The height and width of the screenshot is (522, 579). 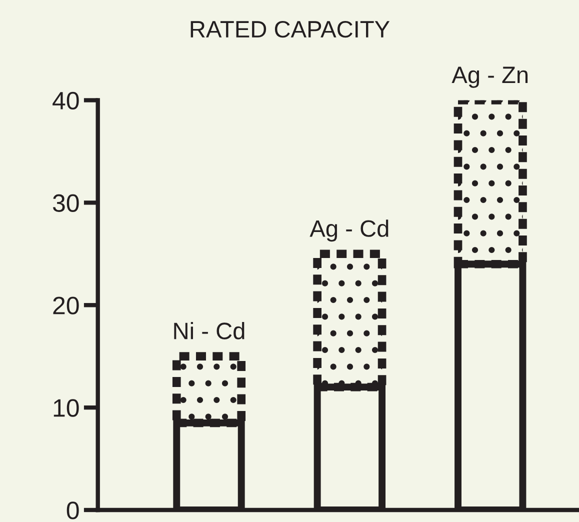 I want to click on x-tick-label: Ag - Cd, so click(x=349, y=231).